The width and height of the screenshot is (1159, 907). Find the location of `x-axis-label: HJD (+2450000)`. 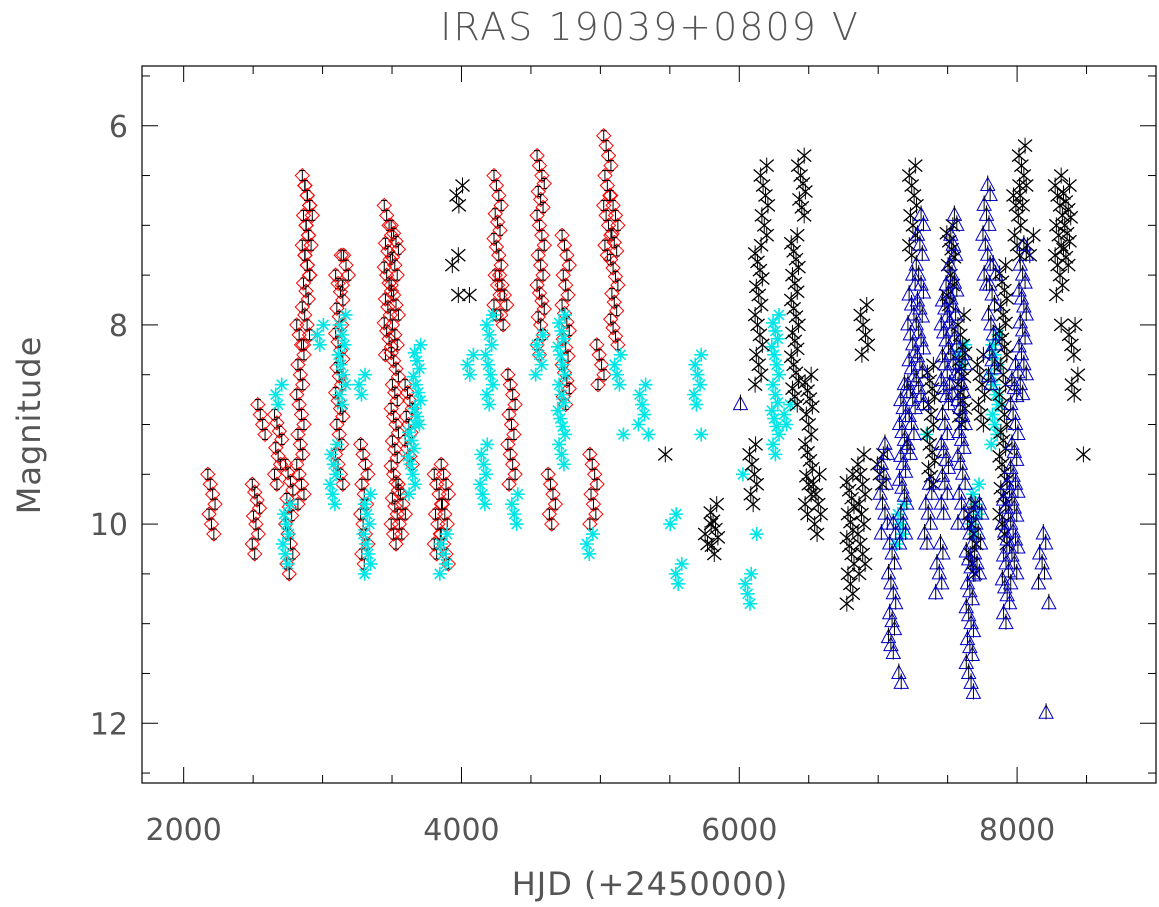

x-axis-label: HJD (+2450000) is located at coordinates (650, 884).